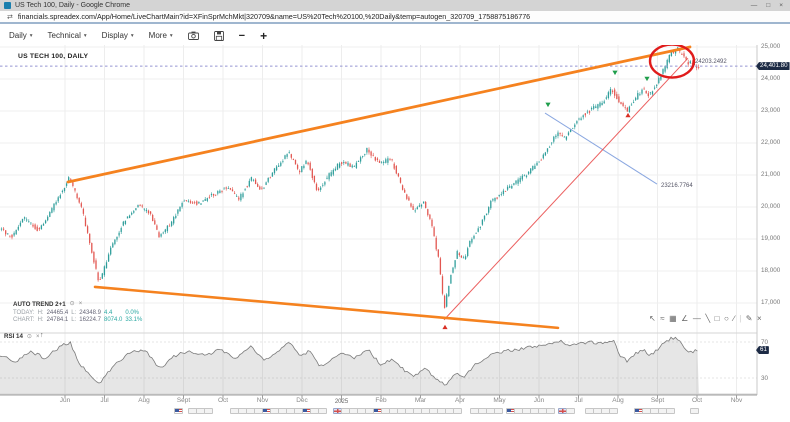 The height and width of the screenshot is (422, 790). I want to click on window-titlebar: US Tech 100, Daily - Google Chrome — □ ×, so click(395, 5).